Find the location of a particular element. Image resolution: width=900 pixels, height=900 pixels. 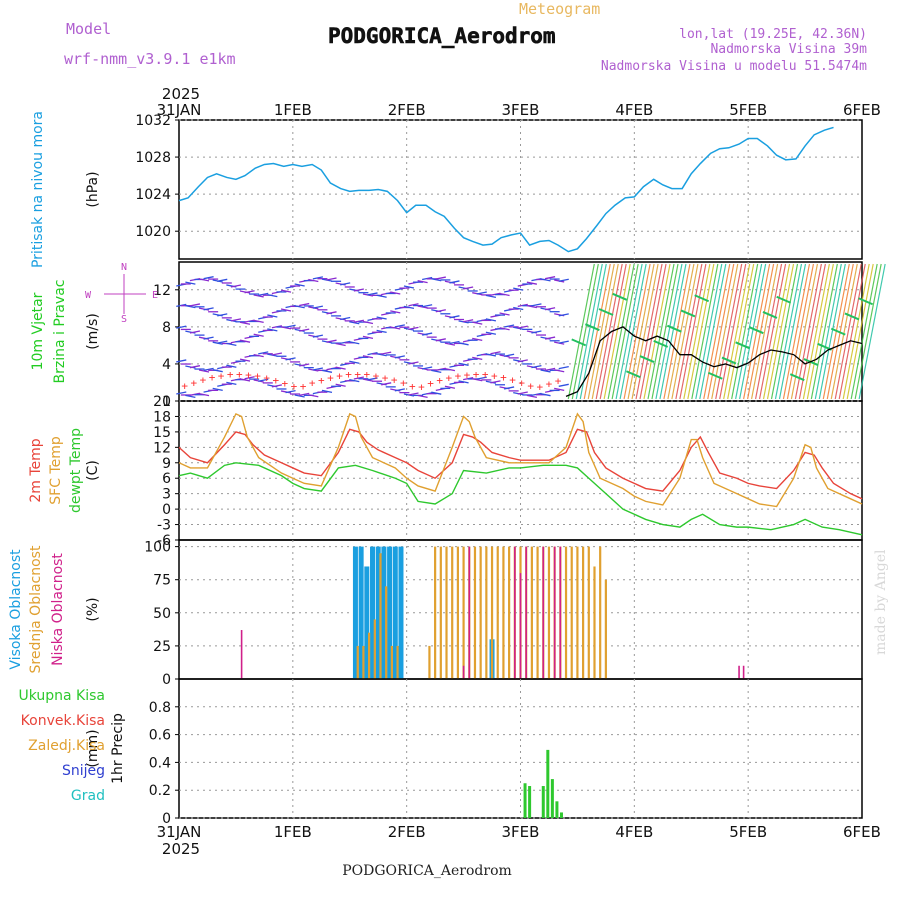

compass-s: S is located at coordinates (124, 319).